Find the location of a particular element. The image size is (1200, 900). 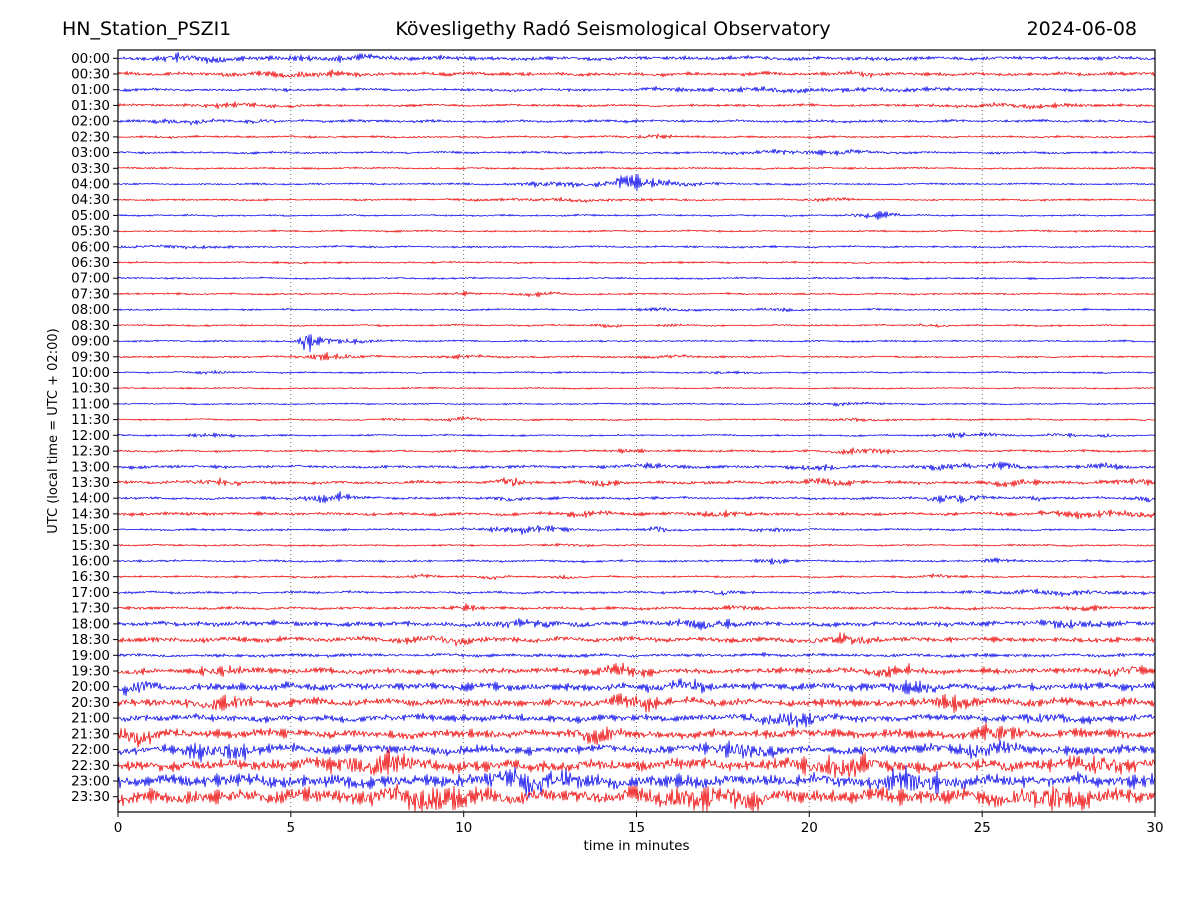

trace-01:30 is located at coordinates (636, 105).